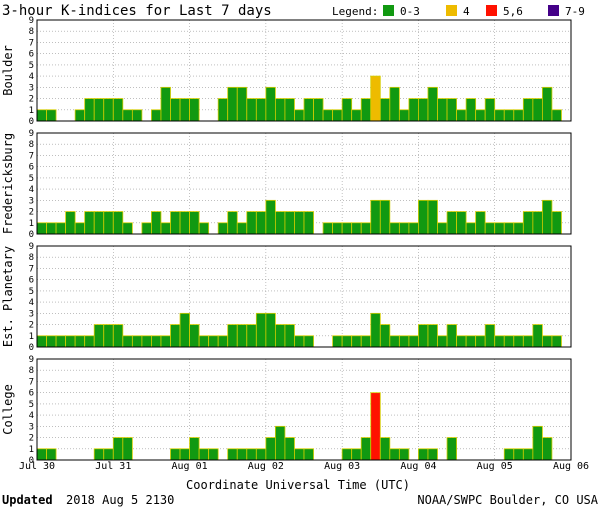 The width and height of the screenshot is (600, 510). I want to click on station-label: Est. Planetary, so click(8, 296).